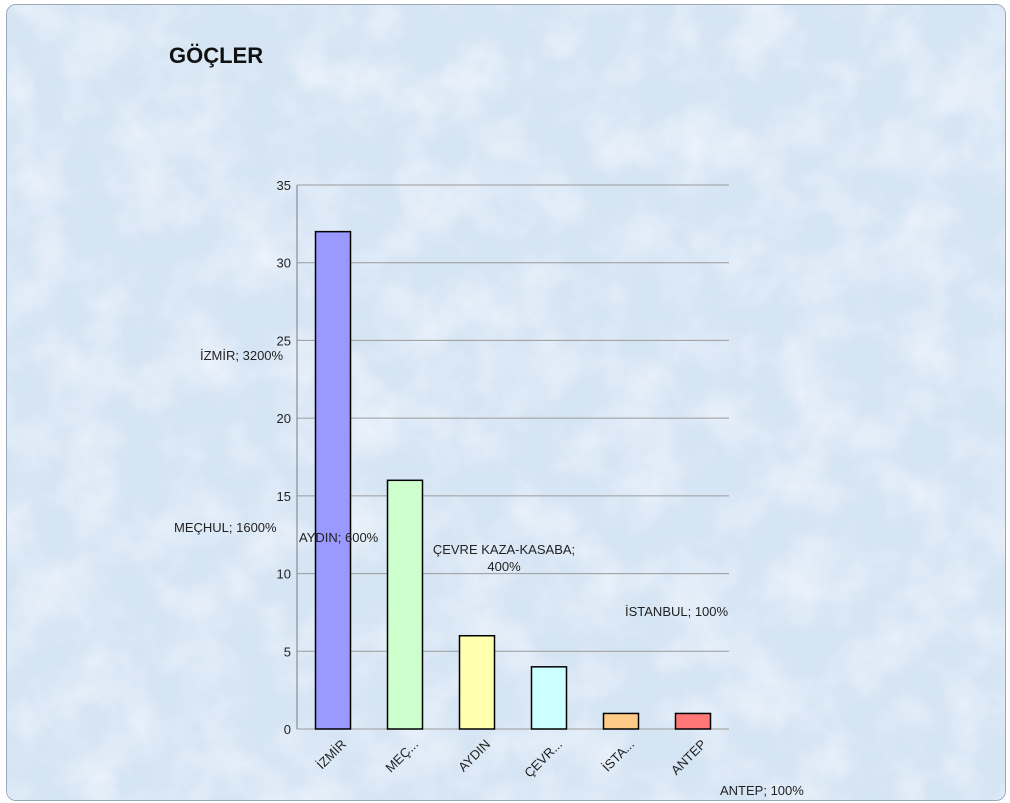  Describe the element at coordinates (504, 558) in the screenshot. I see `data-label: ÇEVRE KAZA-KASABA; 400%` at that location.